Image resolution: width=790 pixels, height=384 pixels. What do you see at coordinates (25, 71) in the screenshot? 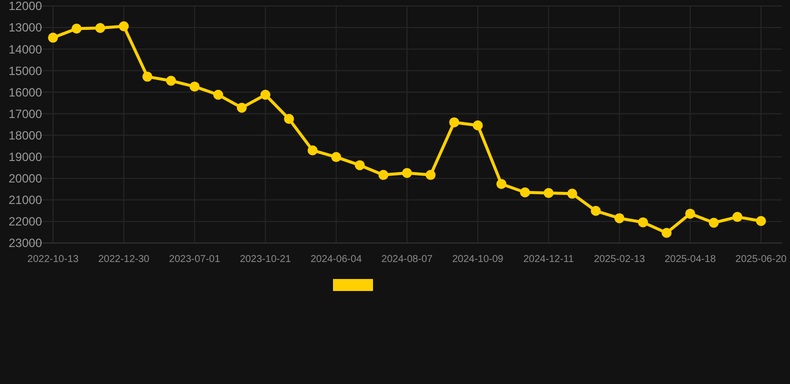
I see `y-tick-label: 15000` at bounding box center [25, 71].